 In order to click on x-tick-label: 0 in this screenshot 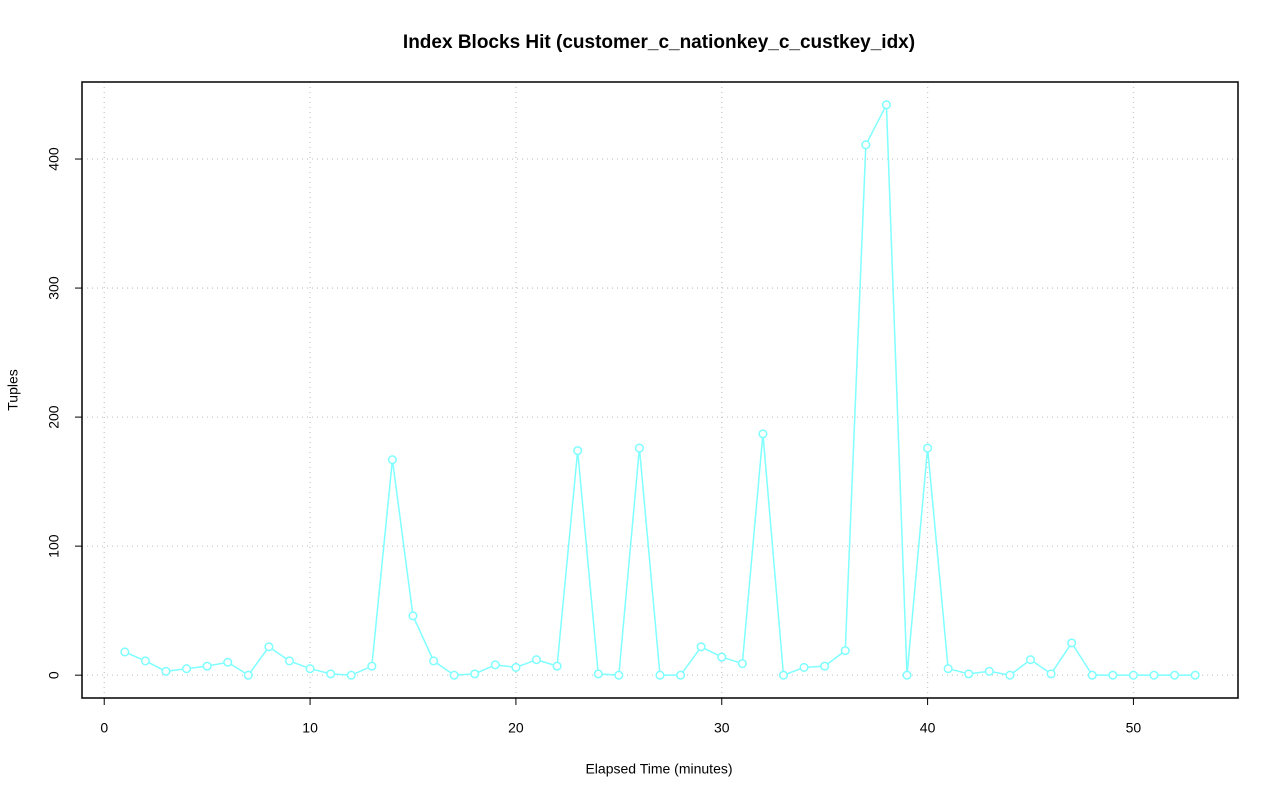, I will do `click(104, 728)`.